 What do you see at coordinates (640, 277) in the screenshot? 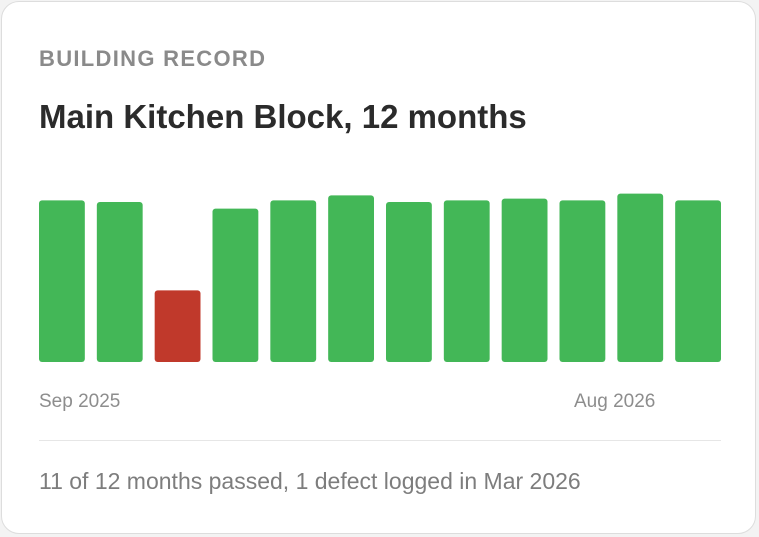
I see `bar-jul-2026` at bounding box center [640, 277].